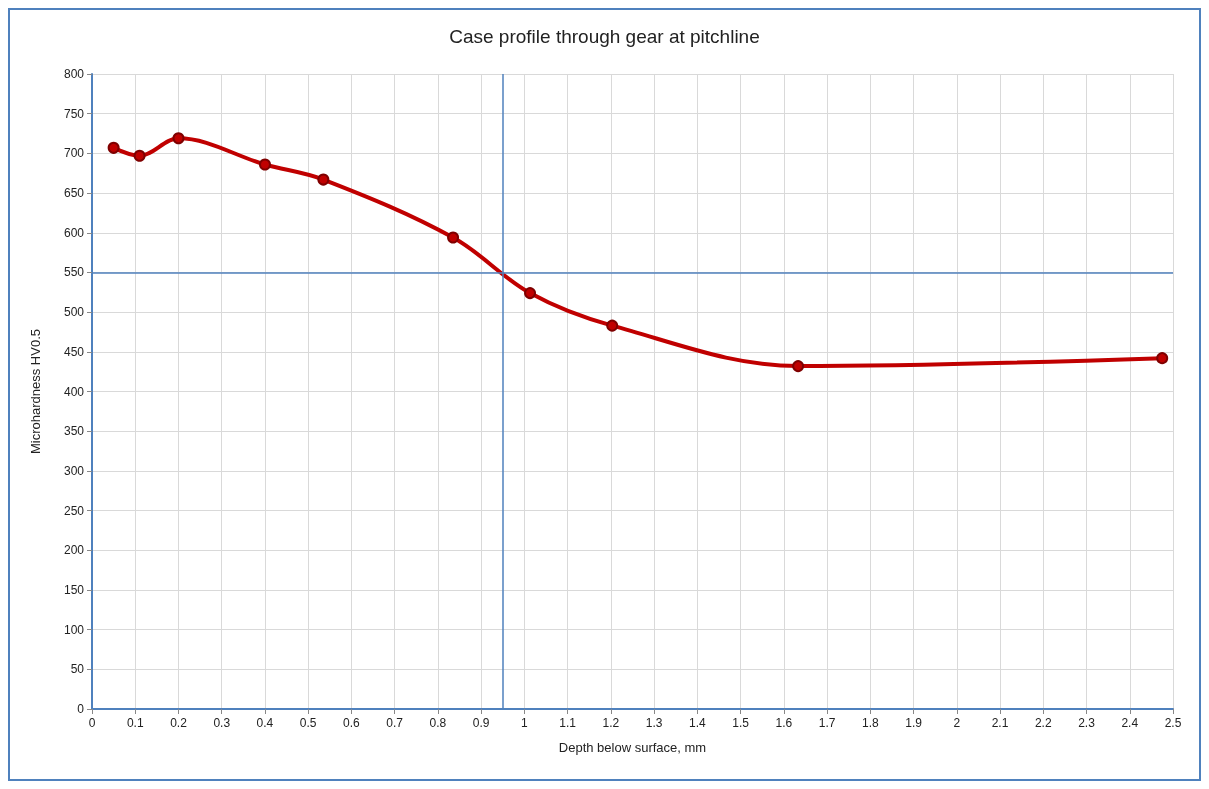 Image resolution: width=1209 pixels, height=789 pixels. What do you see at coordinates (827, 723) in the screenshot?
I see `x-tick-label: 1.7` at bounding box center [827, 723].